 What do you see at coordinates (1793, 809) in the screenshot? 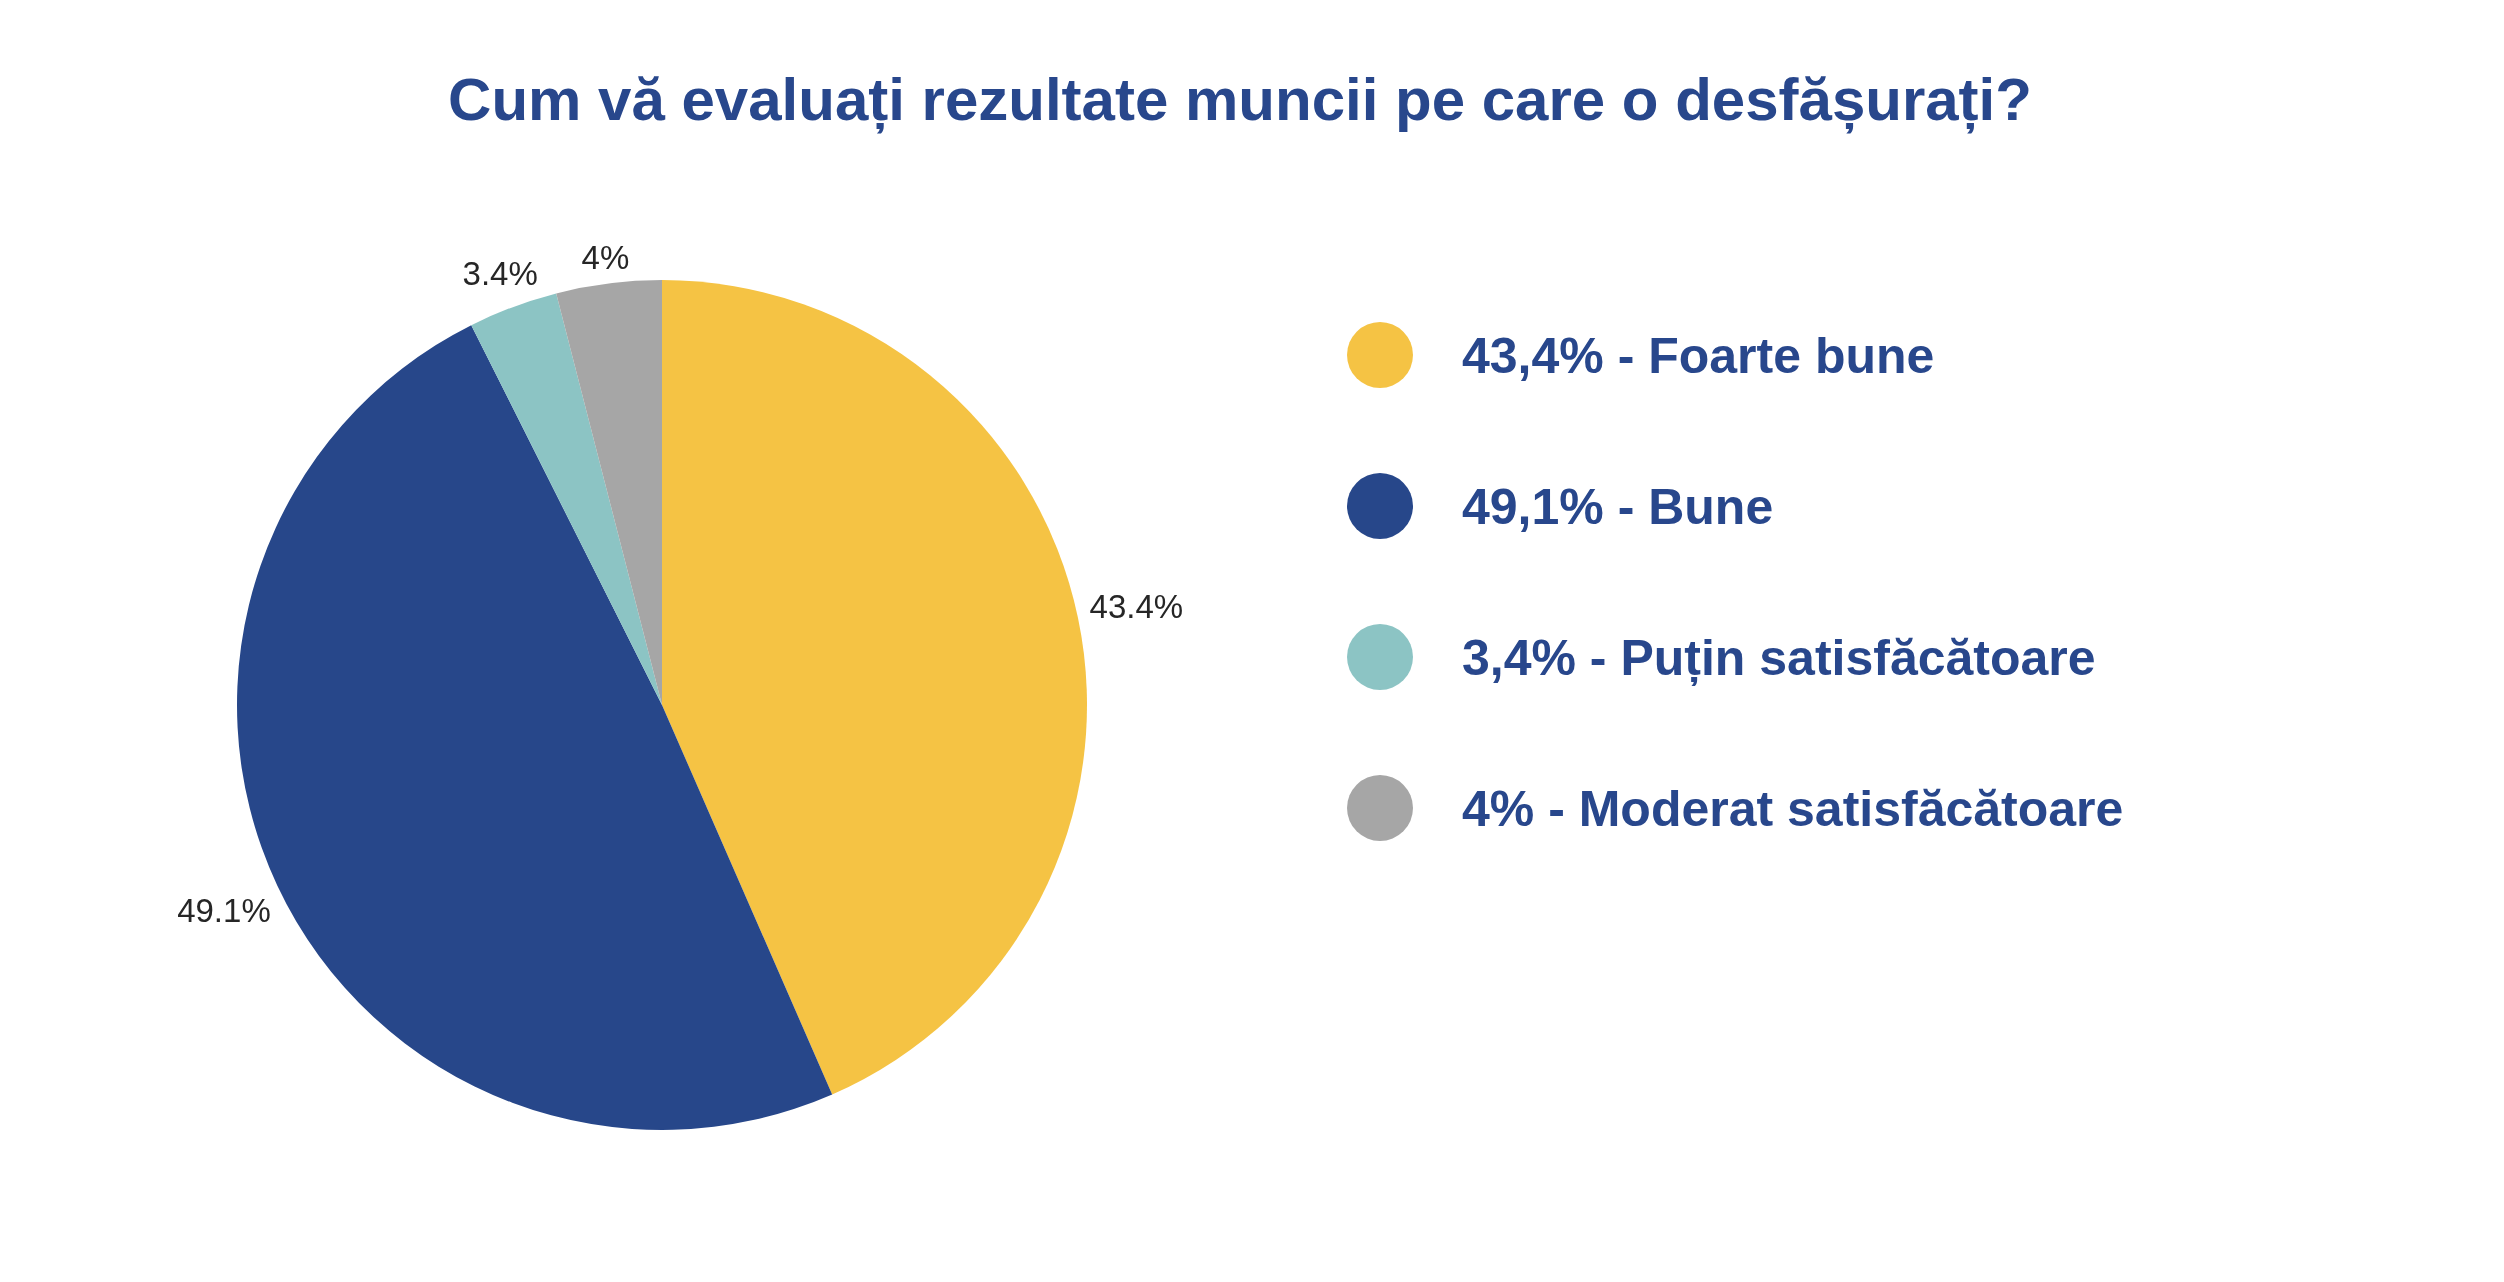
I see `legend-label: 4% - Moderat satisfăcătoare` at bounding box center [1793, 809].